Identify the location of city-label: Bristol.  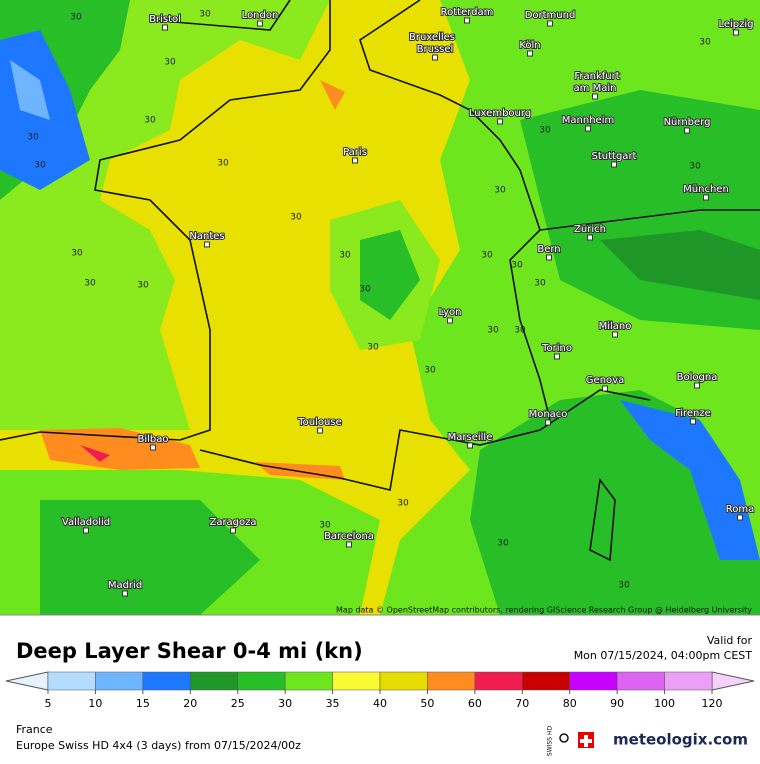
(165, 19).